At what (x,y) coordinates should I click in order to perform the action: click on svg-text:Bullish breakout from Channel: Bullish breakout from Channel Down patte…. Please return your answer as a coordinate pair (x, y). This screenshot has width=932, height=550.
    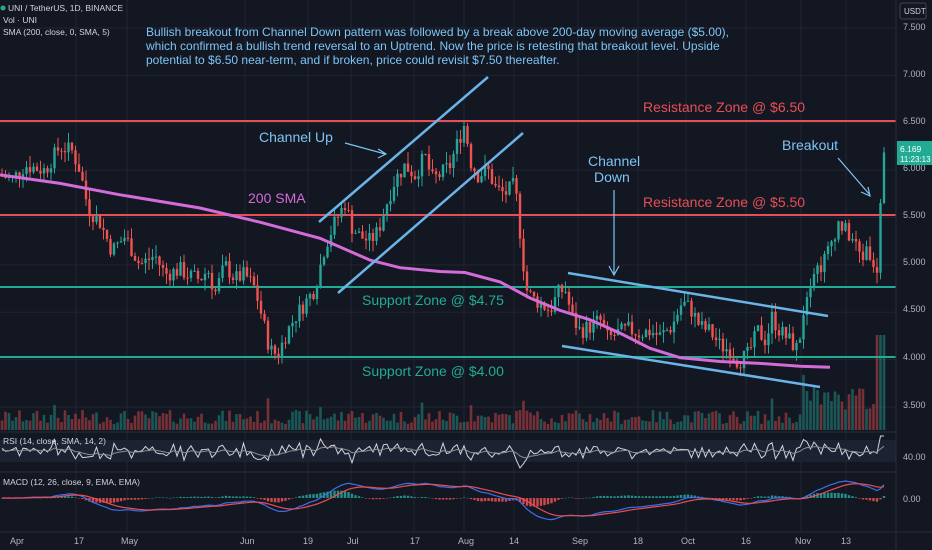
    Looking at the image, I should click on (437, 32).